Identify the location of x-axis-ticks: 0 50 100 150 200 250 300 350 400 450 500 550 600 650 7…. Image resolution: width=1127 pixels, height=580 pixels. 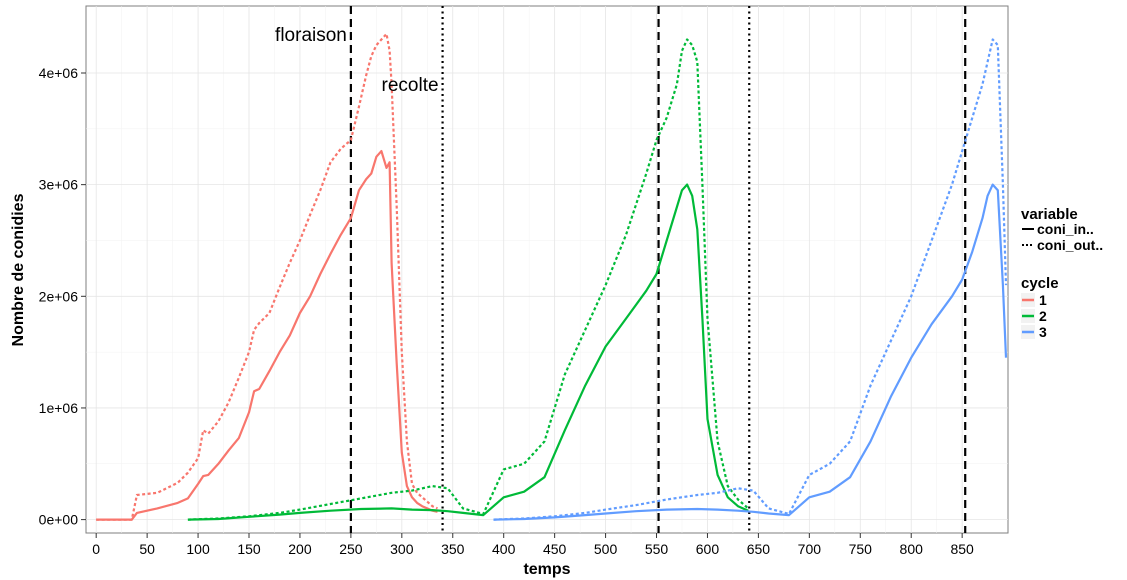
(533, 545).